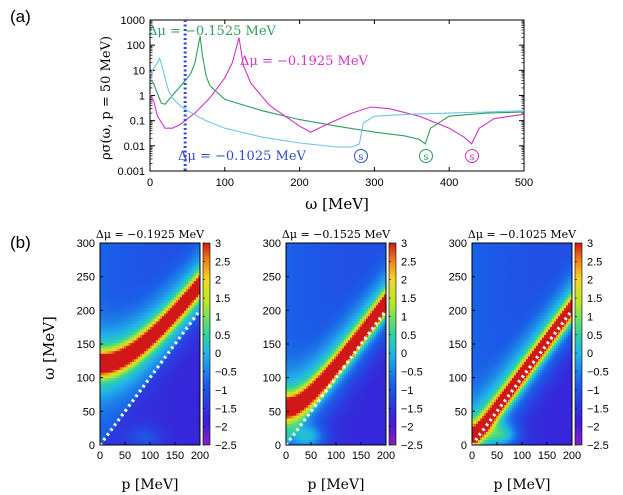 This screenshot has height=495, width=623. I want to click on colorbar-tick-label: 1, so click(218, 317).